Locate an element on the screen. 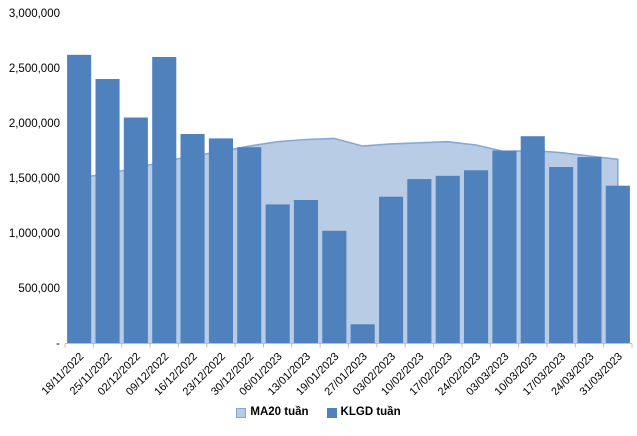  bar-17/02/2023 is located at coordinates (447, 259).